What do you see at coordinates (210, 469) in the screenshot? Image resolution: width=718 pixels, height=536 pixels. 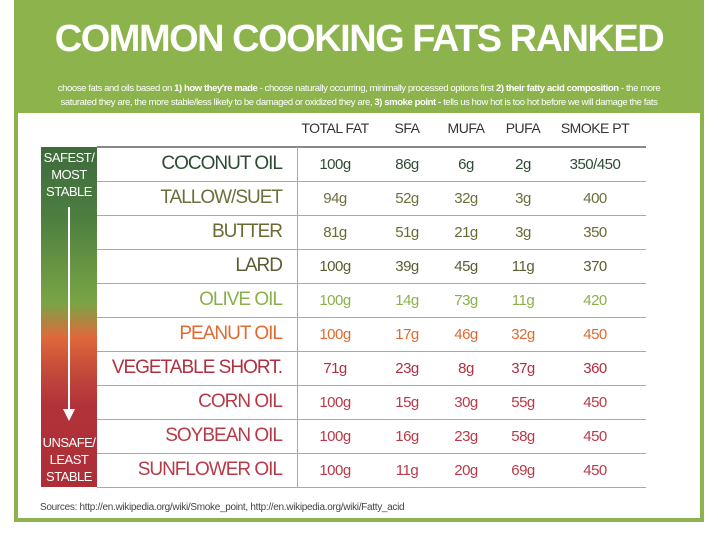 I see `fat-name: SUNFLOWER OIL` at bounding box center [210, 469].